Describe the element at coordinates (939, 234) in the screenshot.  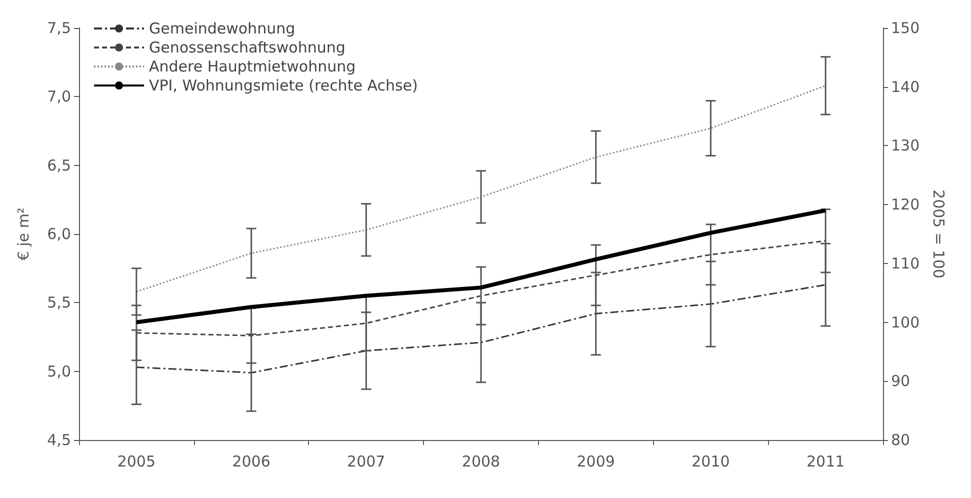
I see `y2-axis-title: 2005 = 100` at that location.